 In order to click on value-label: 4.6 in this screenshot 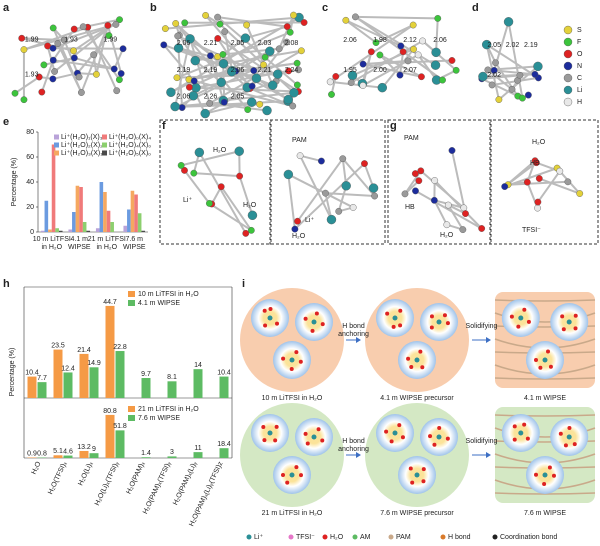, I will do `click(68, 451)`.